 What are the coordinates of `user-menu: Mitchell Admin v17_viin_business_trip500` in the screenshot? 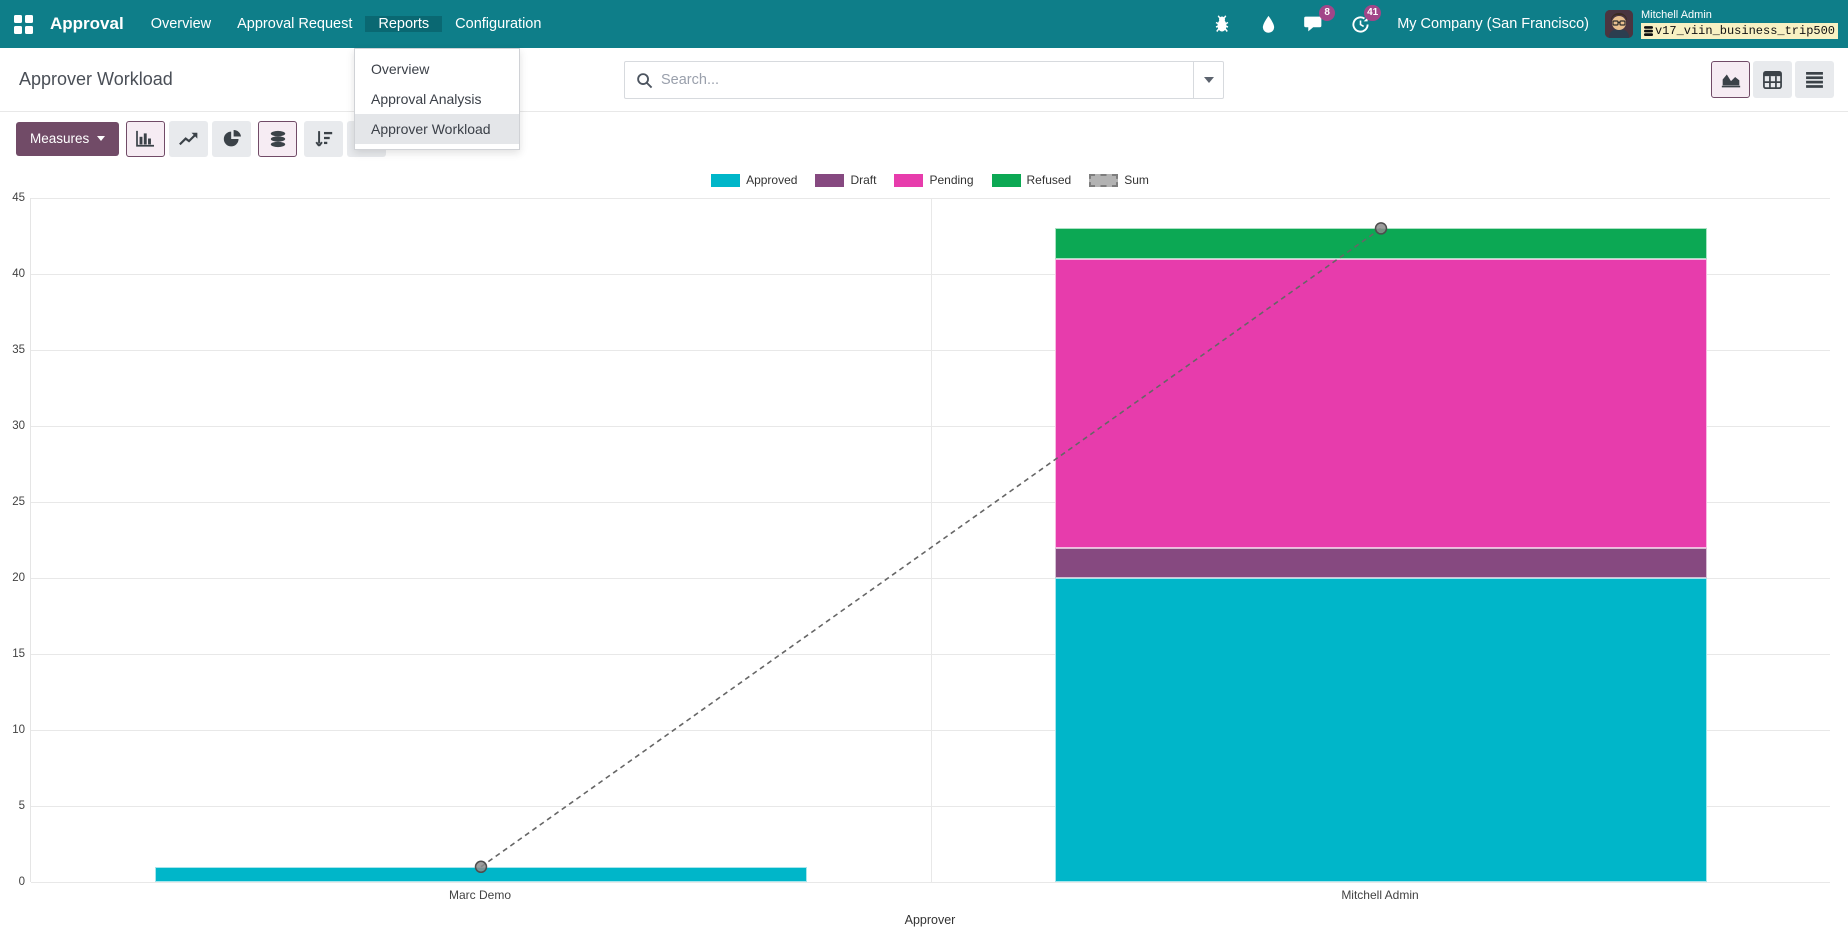 It's located at (1721, 24).